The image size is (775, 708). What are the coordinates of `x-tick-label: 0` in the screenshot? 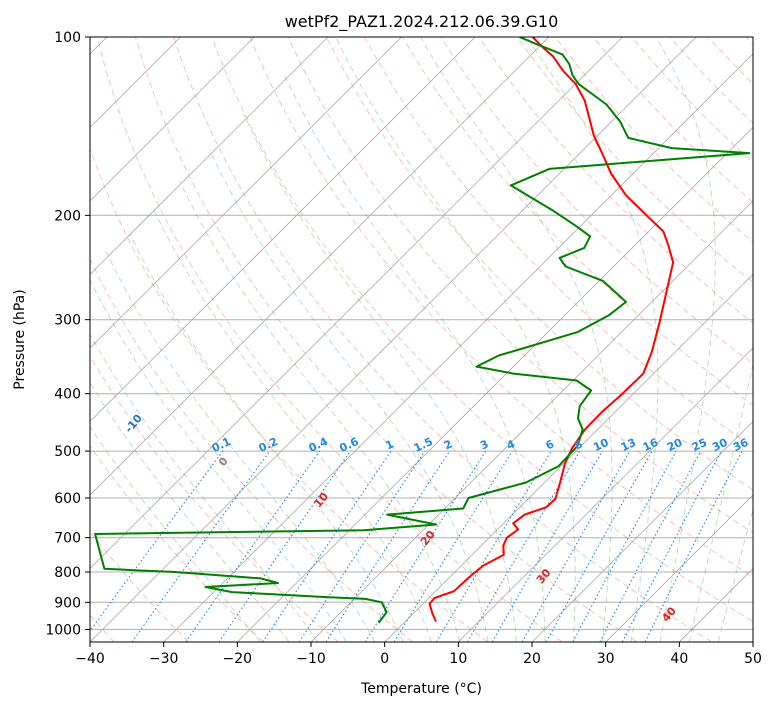 It's located at (384, 659).